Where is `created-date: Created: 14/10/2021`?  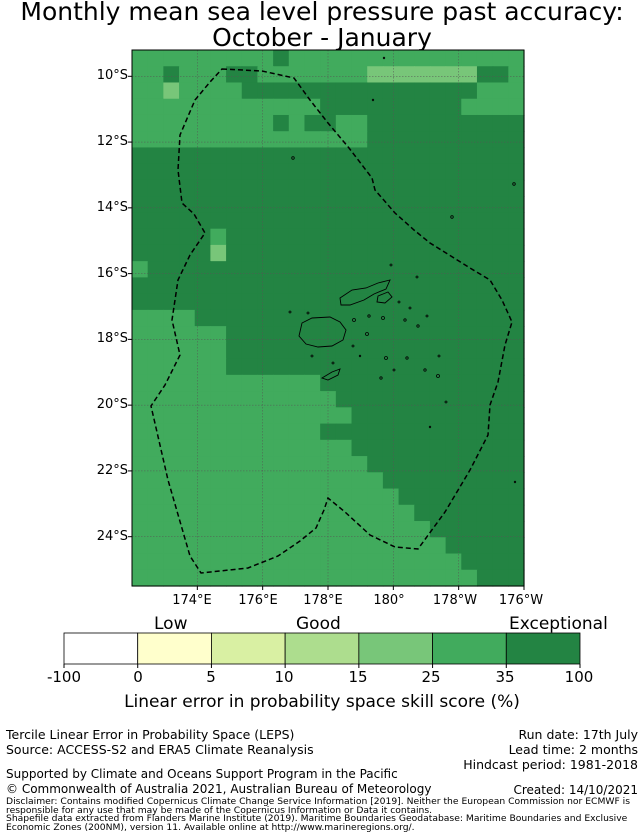
created-date: Created: 14/10/2021 is located at coordinates (575, 790).